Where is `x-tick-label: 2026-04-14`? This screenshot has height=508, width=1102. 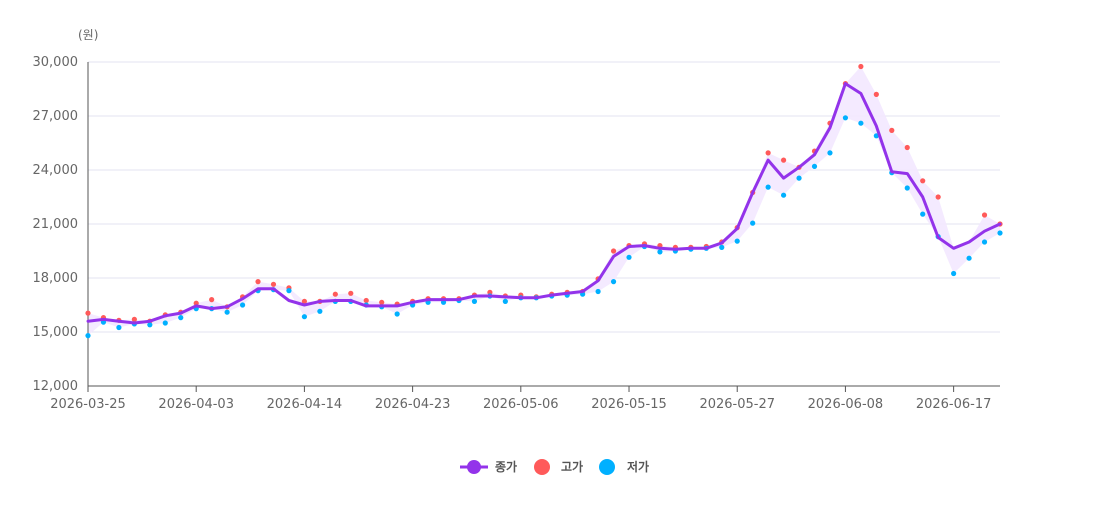 x-tick-label: 2026-04-14 is located at coordinates (305, 404).